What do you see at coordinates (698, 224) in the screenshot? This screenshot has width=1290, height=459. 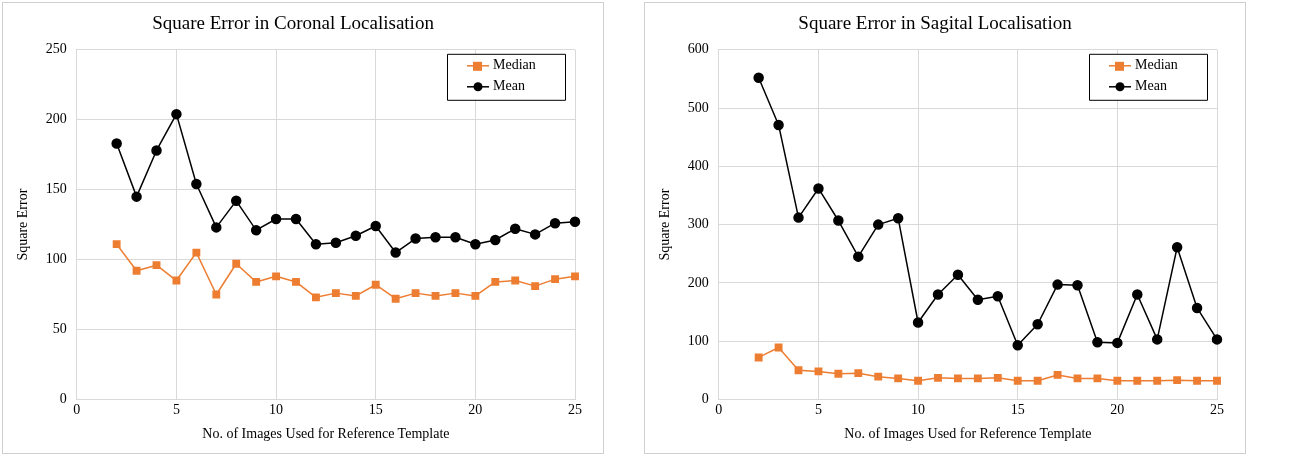 I see `y-tick-label: 300` at bounding box center [698, 224].